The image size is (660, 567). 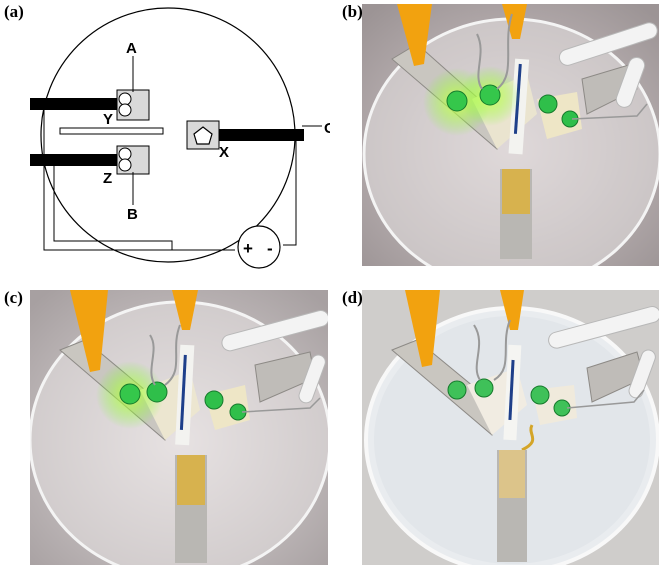 What do you see at coordinates (13, 297) in the screenshot?
I see `panel-label-c: (c)` at bounding box center [13, 297].